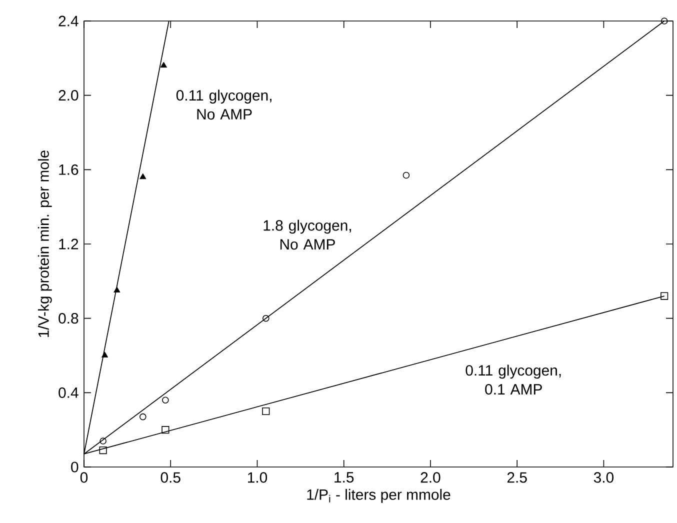 This screenshot has height=523, width=677. Describe the element at coordinates (68, 392) in the screenshot. I see `y-tick-label: 0.4` at that location.